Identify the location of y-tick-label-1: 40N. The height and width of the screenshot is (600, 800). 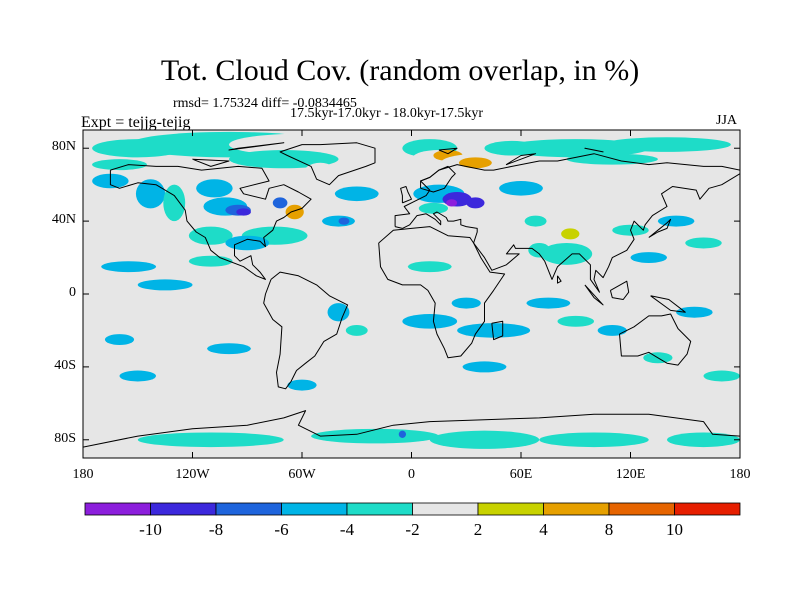
(63, 220).